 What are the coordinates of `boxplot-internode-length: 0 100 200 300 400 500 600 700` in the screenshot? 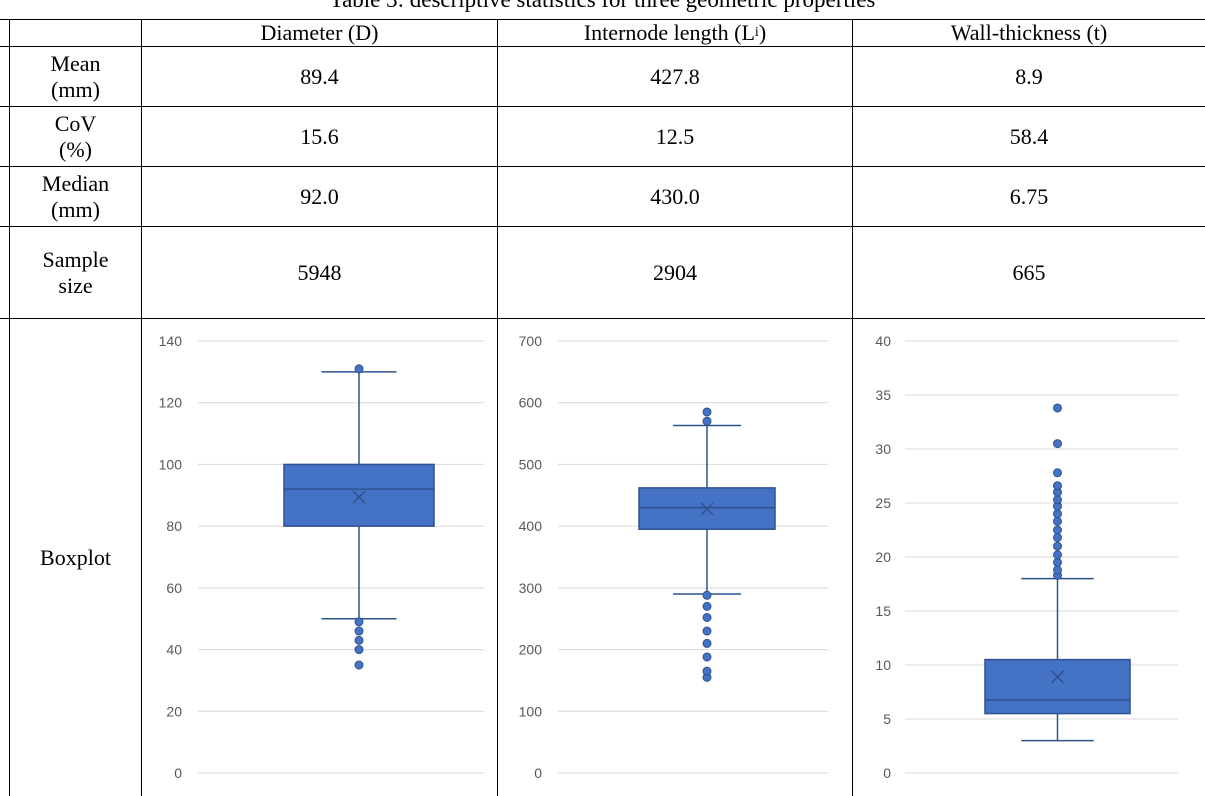 It's located at (673, 557).